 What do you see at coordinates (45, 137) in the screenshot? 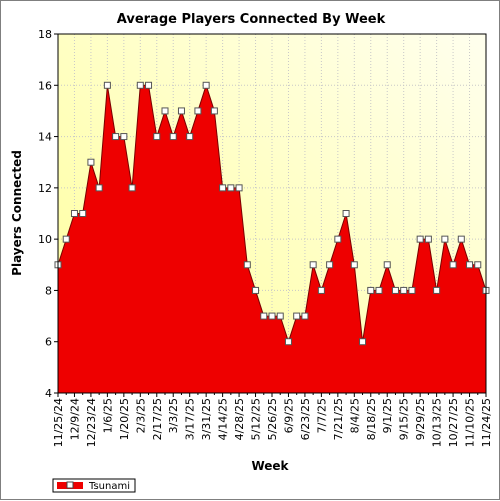
I see `y-tick-label: 14` at bounding box center [45, 137].